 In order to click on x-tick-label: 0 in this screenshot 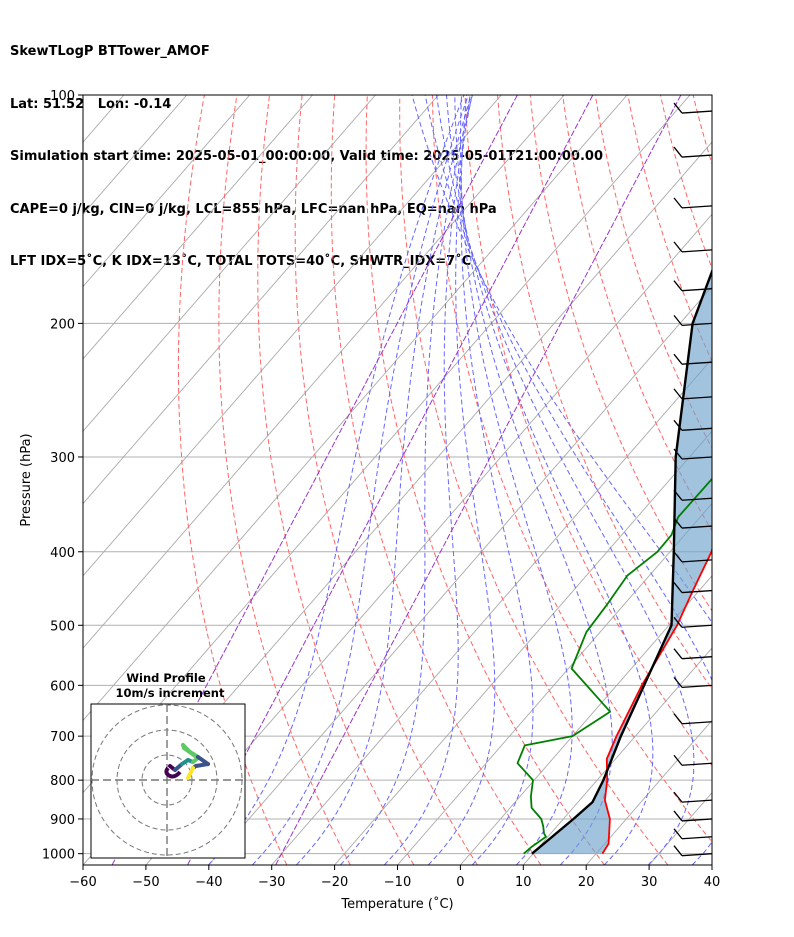, I will do `click(460, 882)`.